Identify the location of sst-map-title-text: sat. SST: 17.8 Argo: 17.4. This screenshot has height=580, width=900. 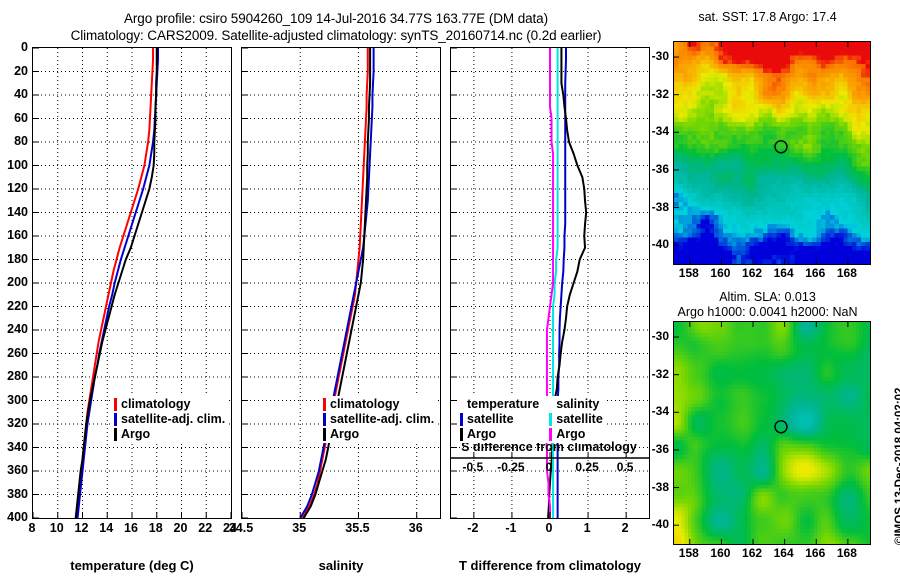
(767, 17).